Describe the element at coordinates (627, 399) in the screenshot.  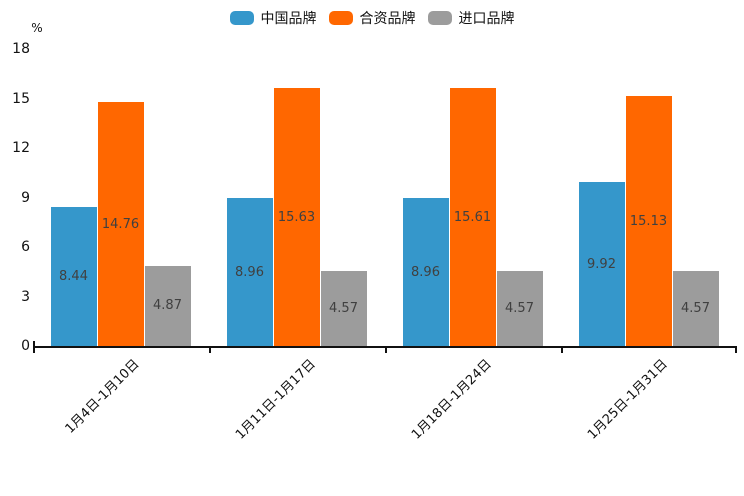
I see `x-axis-label: 1月25日-1月31日` at that location.